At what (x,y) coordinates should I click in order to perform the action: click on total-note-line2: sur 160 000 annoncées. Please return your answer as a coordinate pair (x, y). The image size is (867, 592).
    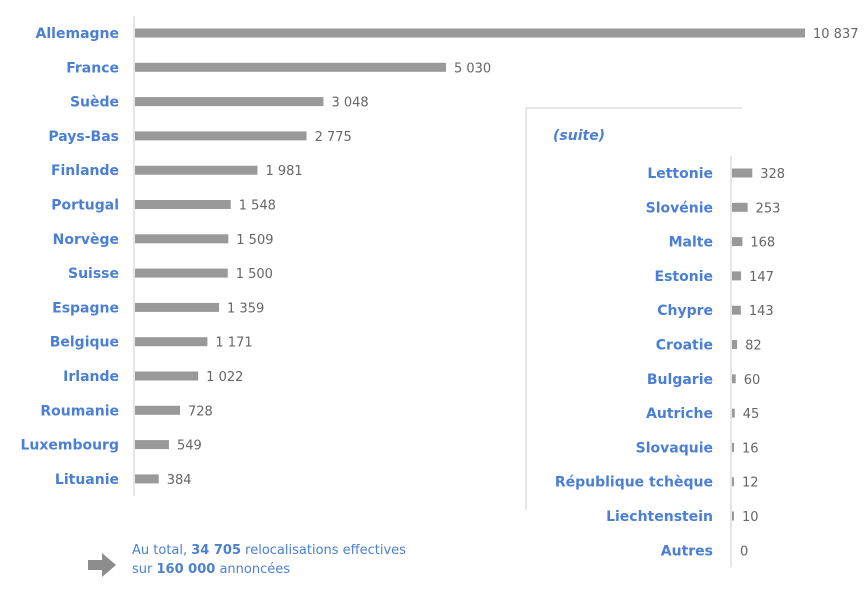
    Looking at the image, I should click on (269, 569).